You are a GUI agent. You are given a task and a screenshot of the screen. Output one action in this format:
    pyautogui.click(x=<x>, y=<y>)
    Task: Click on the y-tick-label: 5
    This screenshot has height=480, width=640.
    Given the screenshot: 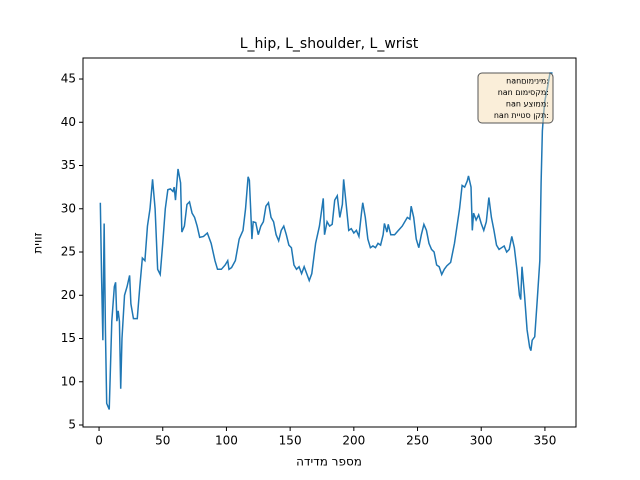 What is the action you would take?
    pyautogui.click(x=72, y=425)
    